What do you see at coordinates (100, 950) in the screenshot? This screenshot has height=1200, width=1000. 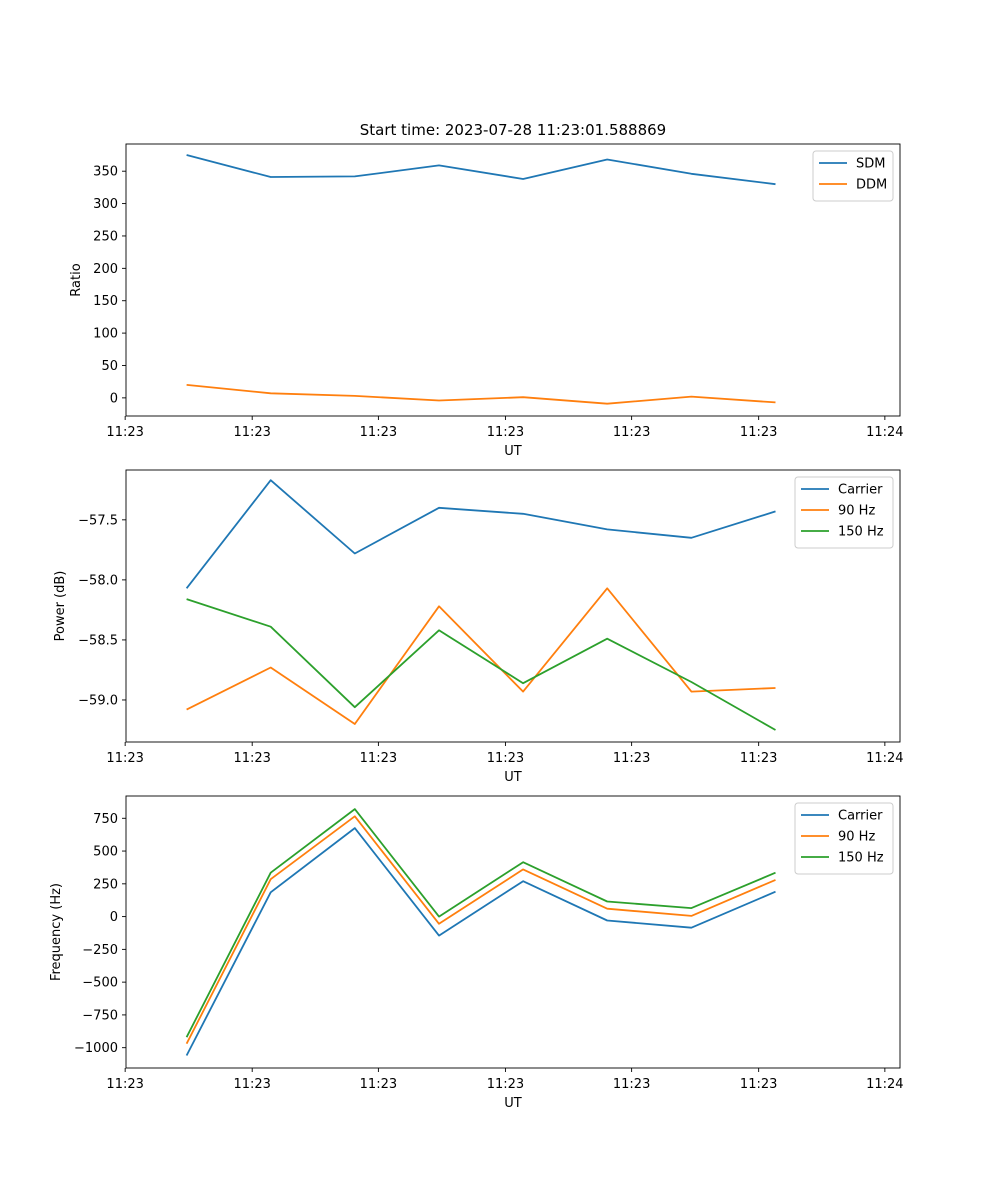 I see `y-tick-label: −250` at bounding box center [100, 950].